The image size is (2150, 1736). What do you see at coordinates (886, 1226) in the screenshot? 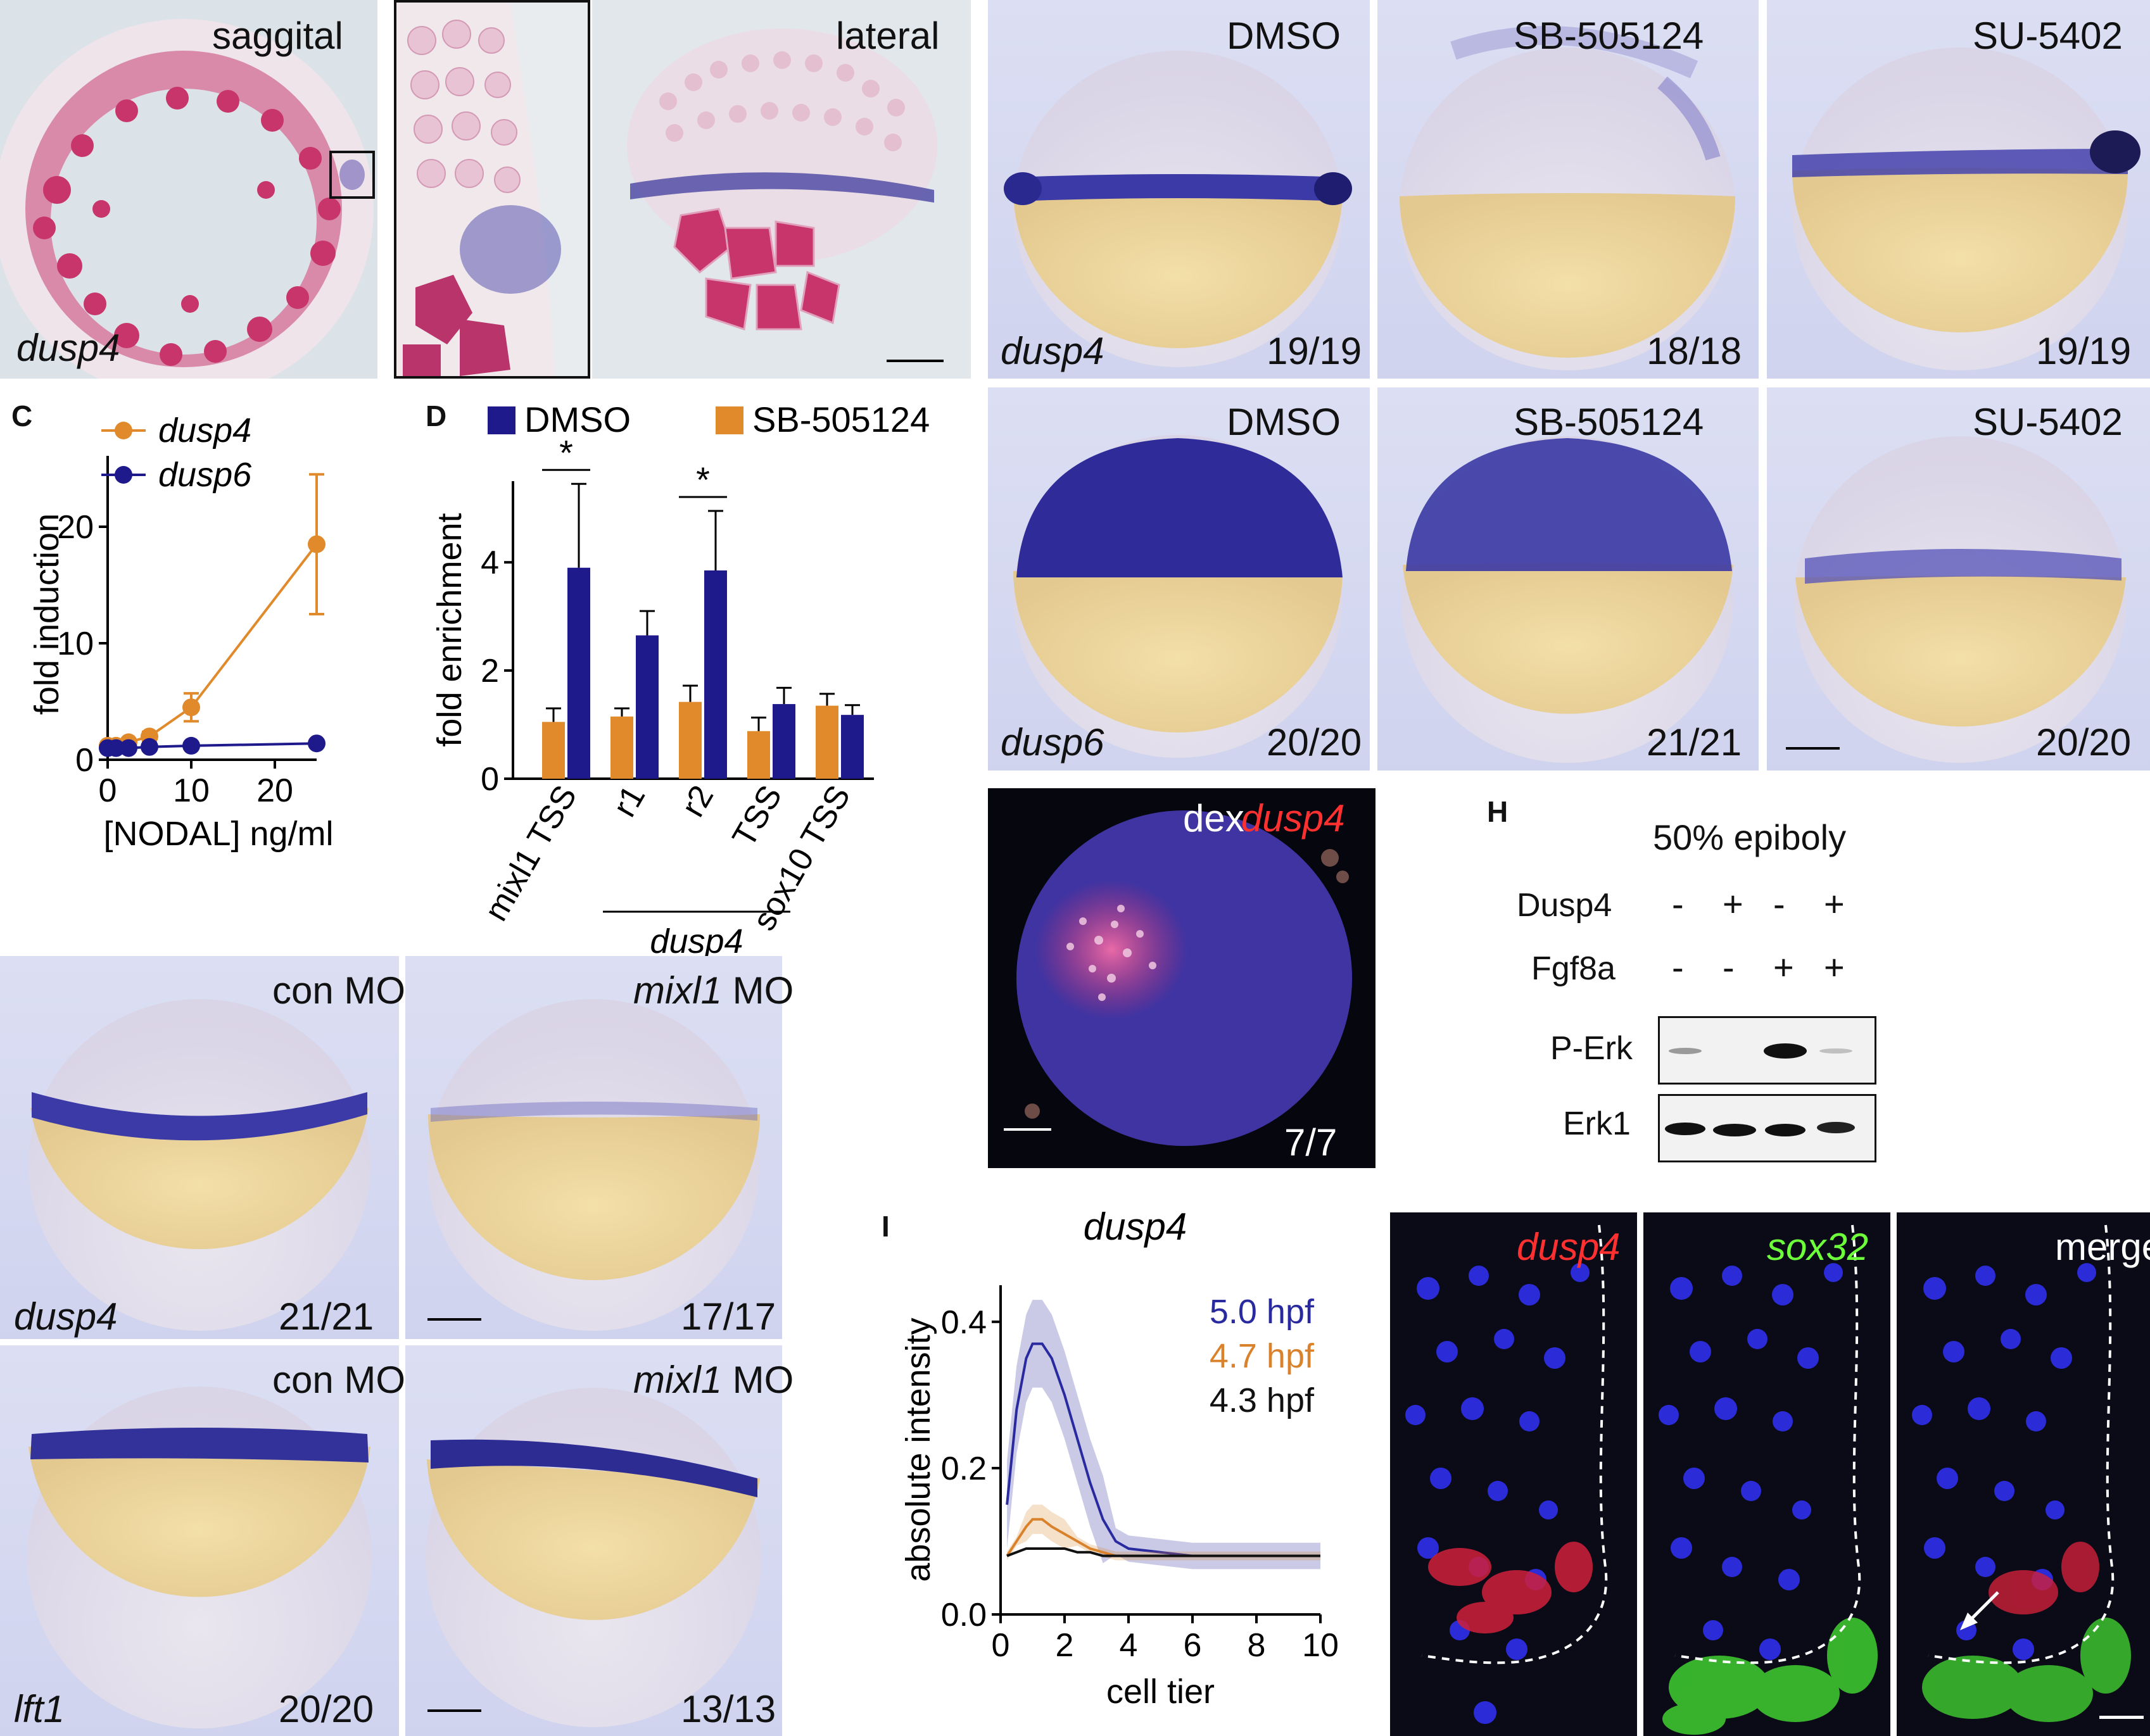
I see `panel-label-i: I` at bounding box center [886, 1226].